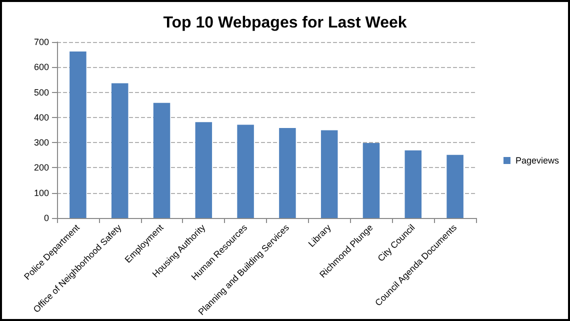 The image size is (570, 321). Describe the element at coordinates (41, 117) in the screenshot. I see `y-tick-label: 400` at that location.